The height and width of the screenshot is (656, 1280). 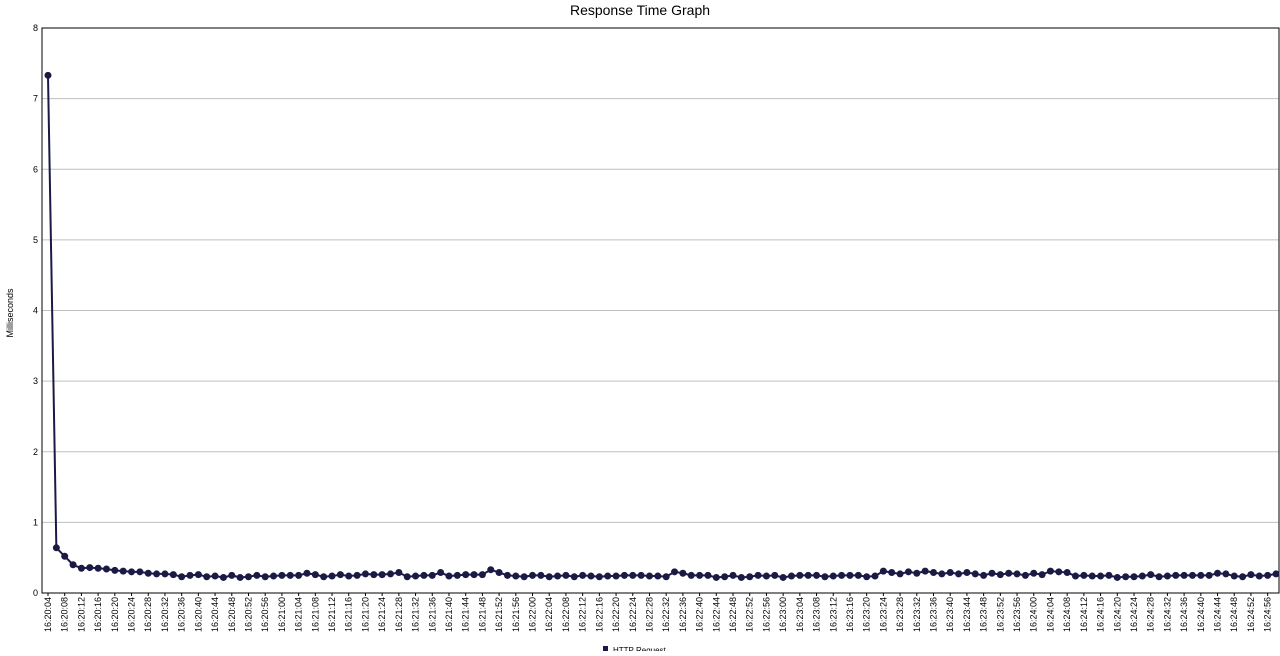 What do you see at coordinates (35, 452) in the screenshot?
I see `y-tick-label: 2` at bounding box center [35, 452].